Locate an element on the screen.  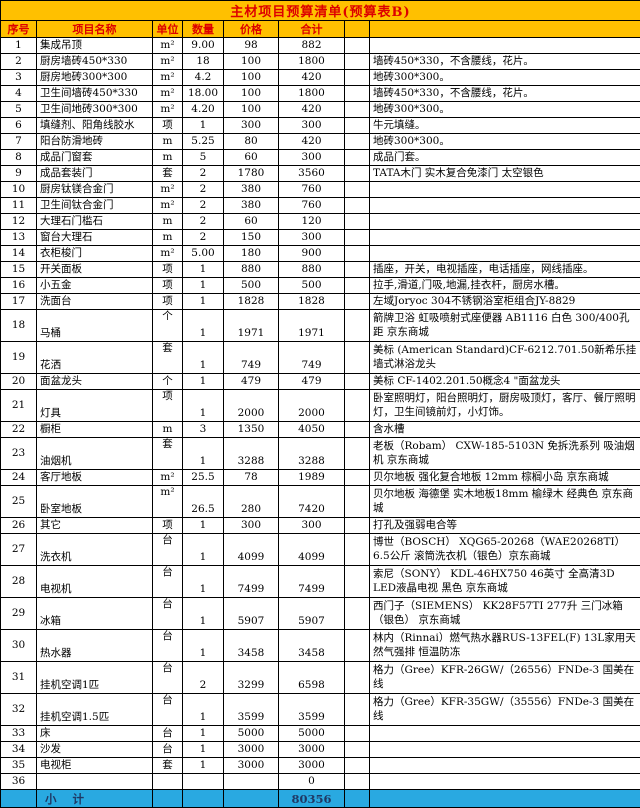
cell-no: 6 is located at coordinates (19, 126).